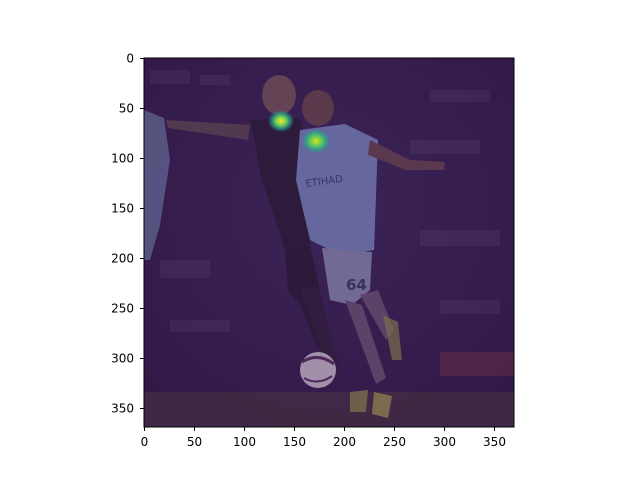 Image resolution: width=640 pixels, height=484 pixels. I want to click on x-tick-label: 200, so click(344, 442).